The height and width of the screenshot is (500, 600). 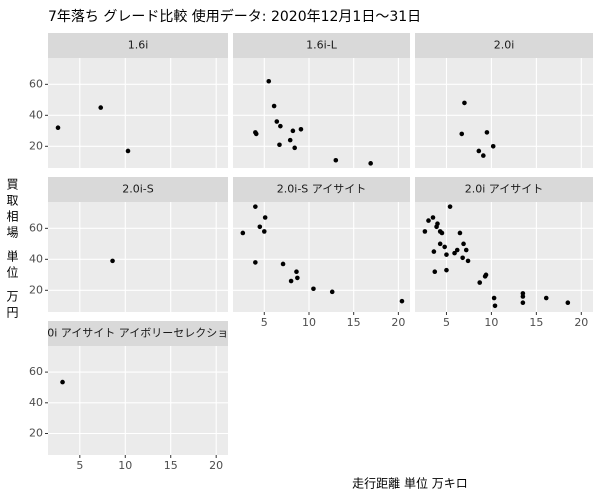 What do you see at coordinates (12, 250) in the screenshot?
I see `y-axis-label: 買取相場 単位 万円` at bounding box center [12, 250].